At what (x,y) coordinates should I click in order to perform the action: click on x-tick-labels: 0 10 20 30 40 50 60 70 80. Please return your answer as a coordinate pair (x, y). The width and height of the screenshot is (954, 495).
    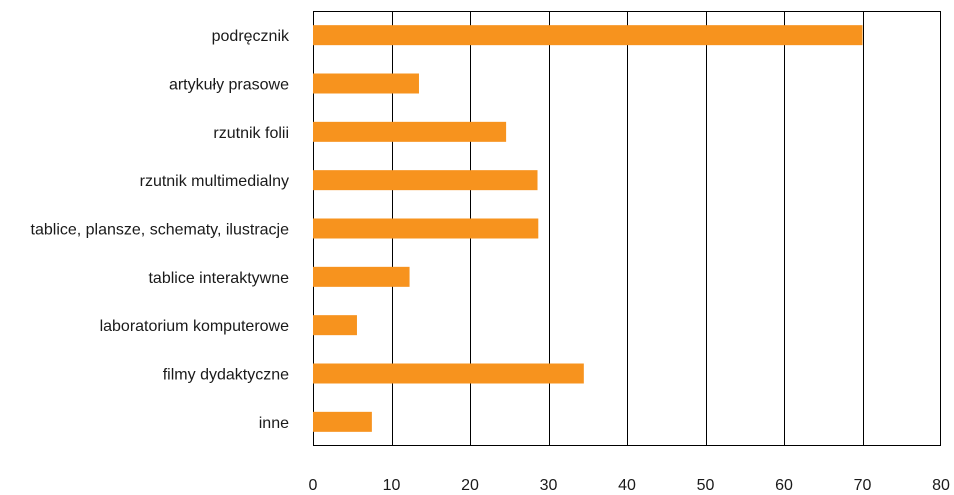
    Looking at the image, I should click on (629, 485).